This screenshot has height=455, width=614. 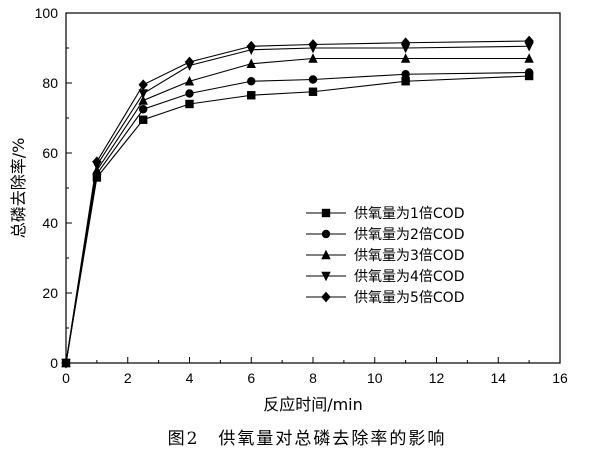 What do you see at coordinates (18, 188) in the screenshot?
I see `y-axis-label: 总磷去除率/%` at bounding box center [18, 188].